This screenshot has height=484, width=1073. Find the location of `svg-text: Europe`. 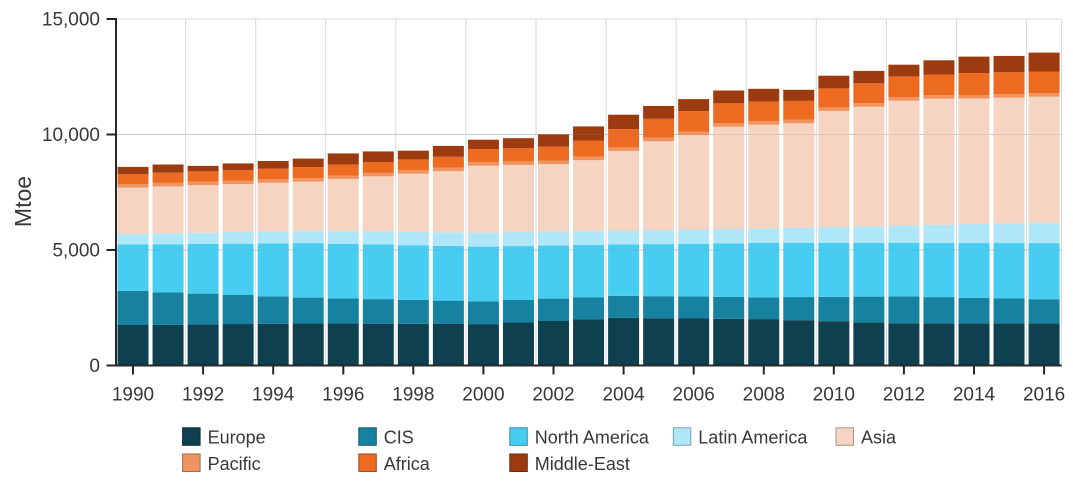

svg-text: Europe is located at coordinates (237, 438).